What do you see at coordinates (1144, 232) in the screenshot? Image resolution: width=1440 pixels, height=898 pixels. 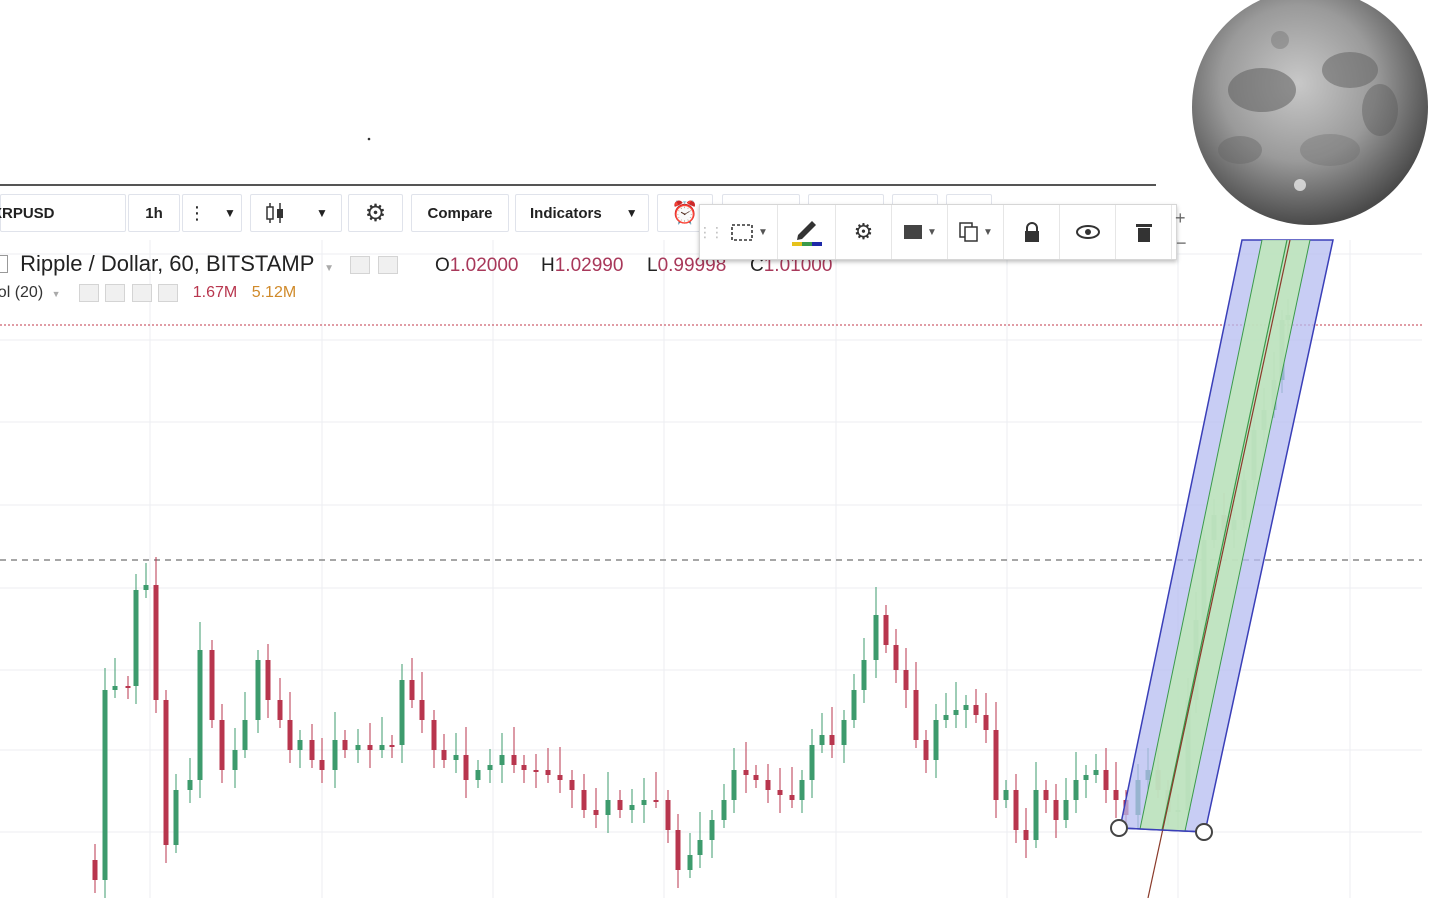 I see `delete-button` at bounding box center [1144, 232].